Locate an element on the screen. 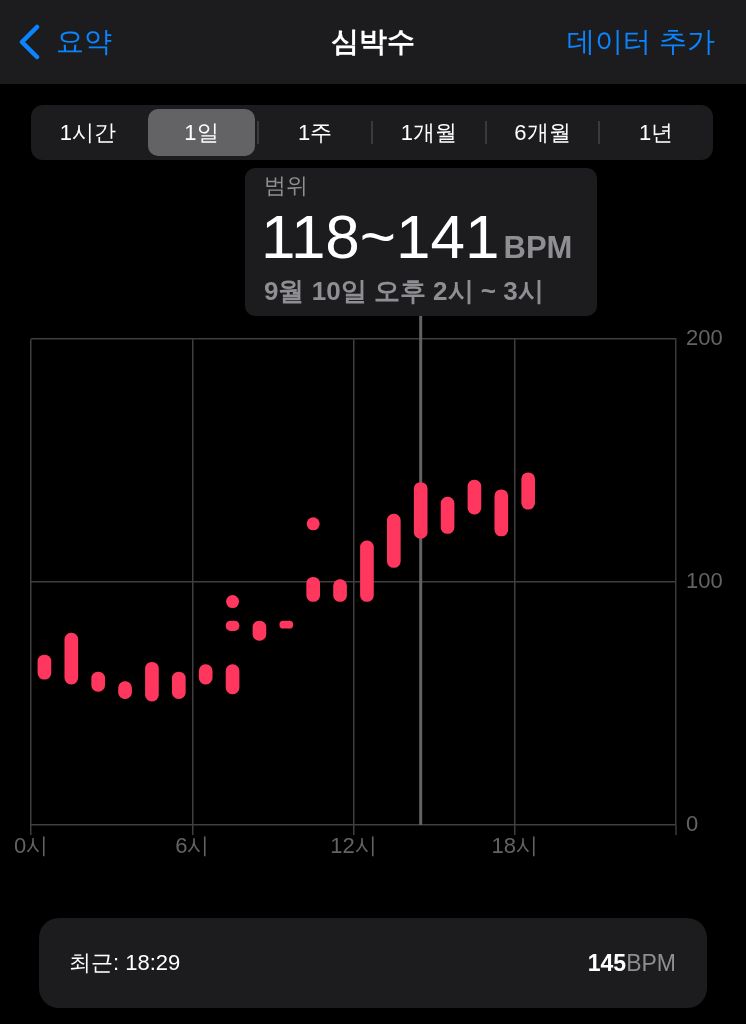  x-tick-label: 0시 is located at coordinates (31, 846).